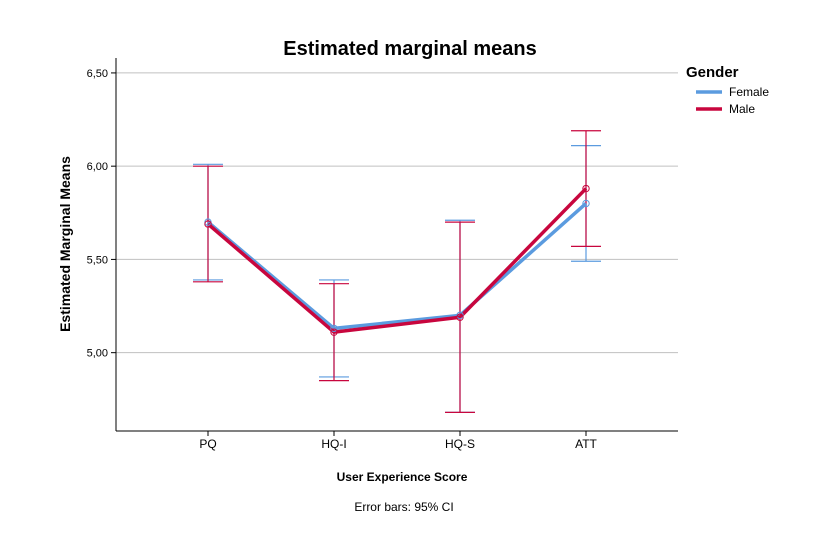 This screenshot has width=828, height=556. Describe the element at coordinates (97, 260) in the screenshot. I see `y-tick-label: 5,50` at that location.